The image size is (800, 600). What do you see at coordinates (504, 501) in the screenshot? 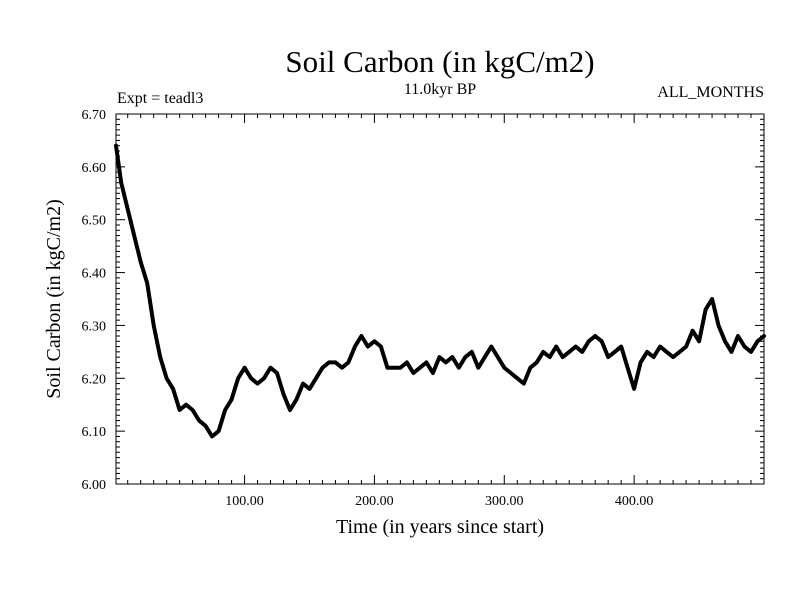
I see `x-tick-label: 300.00` at bounding box center [504, 501].